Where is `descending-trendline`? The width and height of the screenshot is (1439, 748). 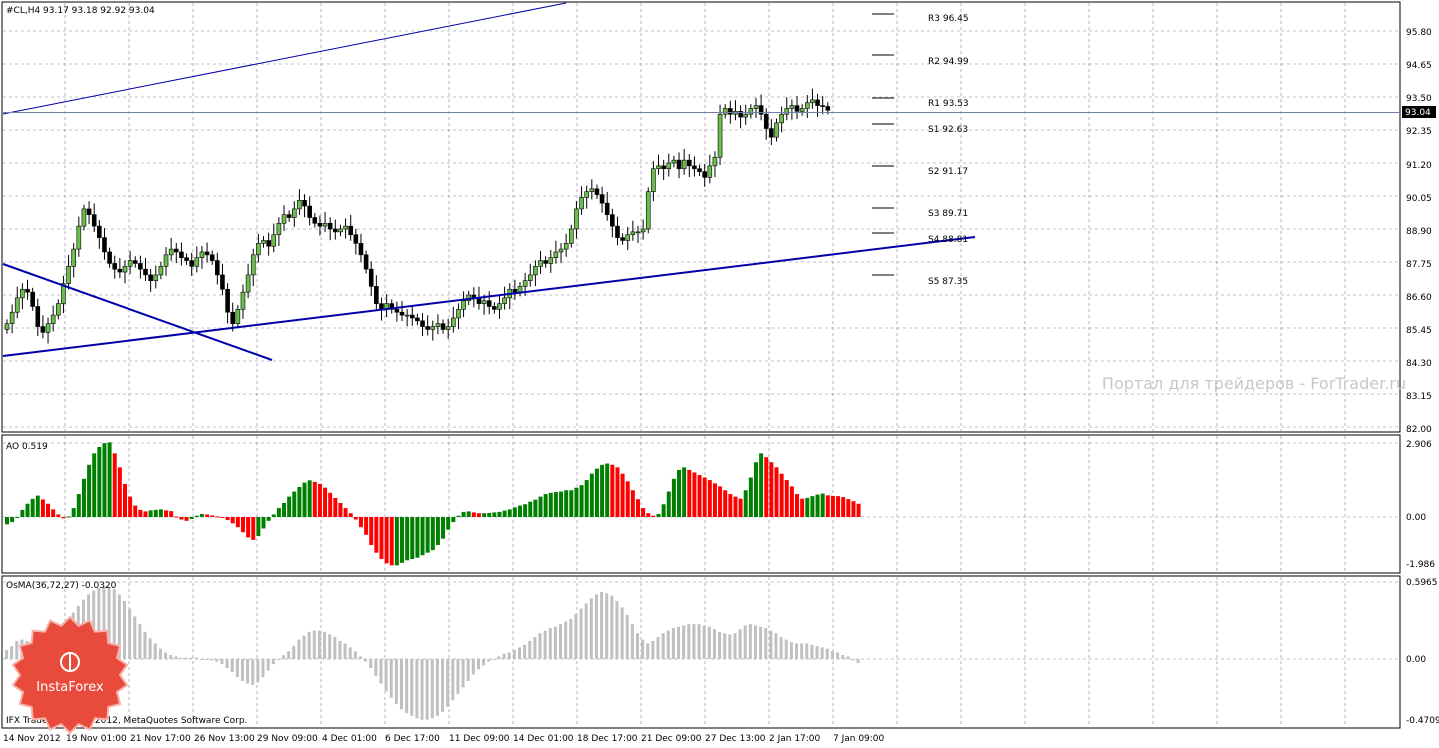
descending-trendline is located at coordinates (137, 312).